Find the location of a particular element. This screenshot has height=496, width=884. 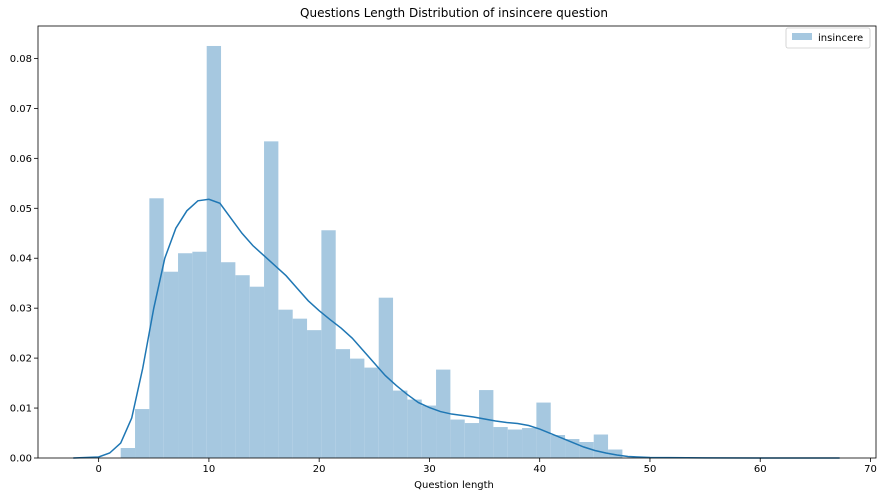

x-tick-label: 10 is located at coordinates (209, 469).